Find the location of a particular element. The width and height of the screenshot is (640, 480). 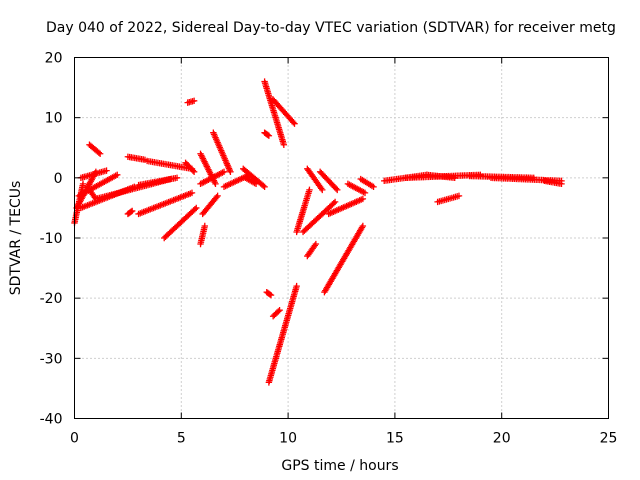

y-tick-label: 10 is located at coordinates (54, 119).